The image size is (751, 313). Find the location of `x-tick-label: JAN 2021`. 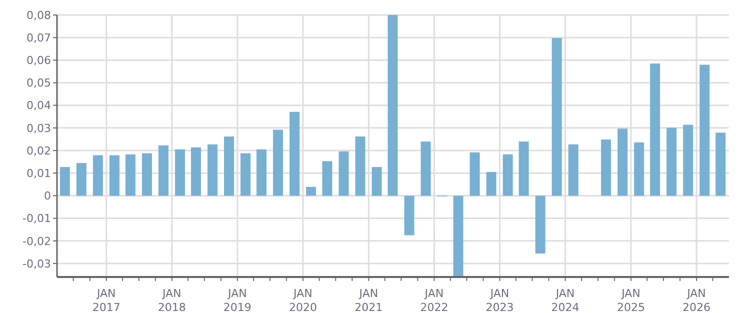

x-tick-label: JAN 2021 is located at coordinates (368, 300).